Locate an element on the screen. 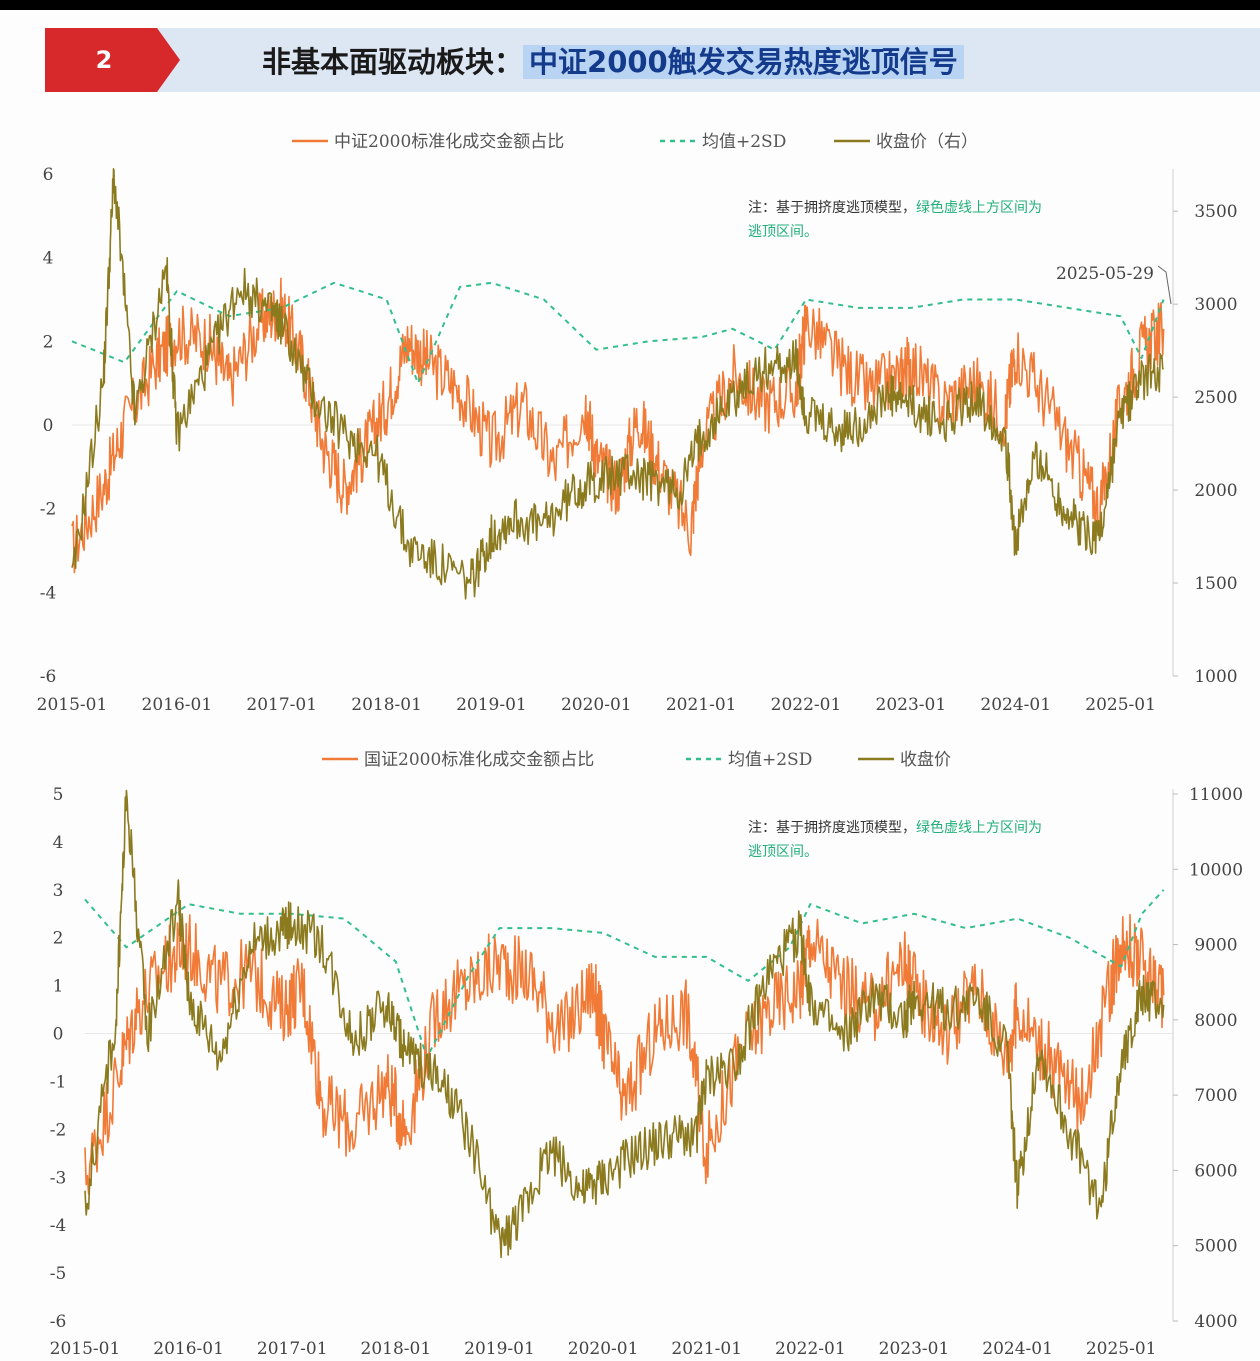 Image resolution: width=1260 pixels, height=1361 pixels. left-tick-label: -3 is located at coordinates (58, 1178).